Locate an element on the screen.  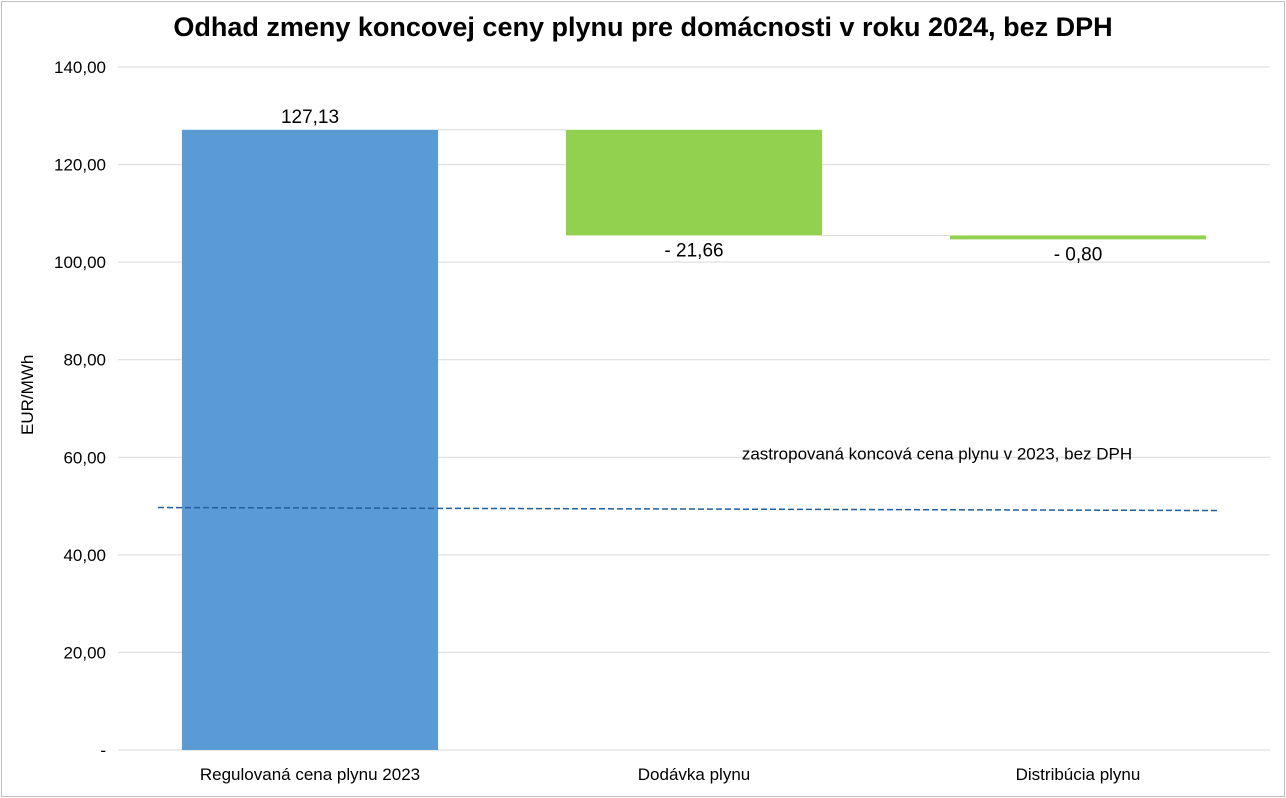
y-tick-label: 40,00 is located at coordinates (84, 555).